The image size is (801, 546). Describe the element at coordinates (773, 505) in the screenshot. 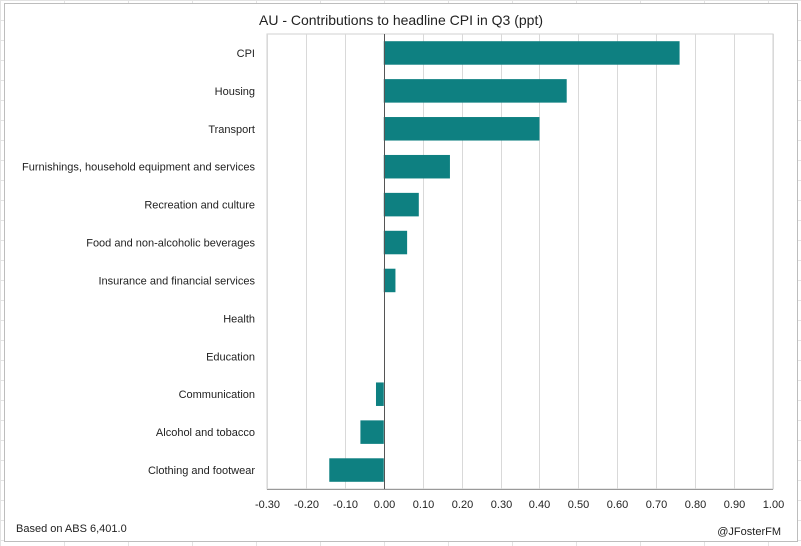

I see `x-tick-label: 1.00` at that location.